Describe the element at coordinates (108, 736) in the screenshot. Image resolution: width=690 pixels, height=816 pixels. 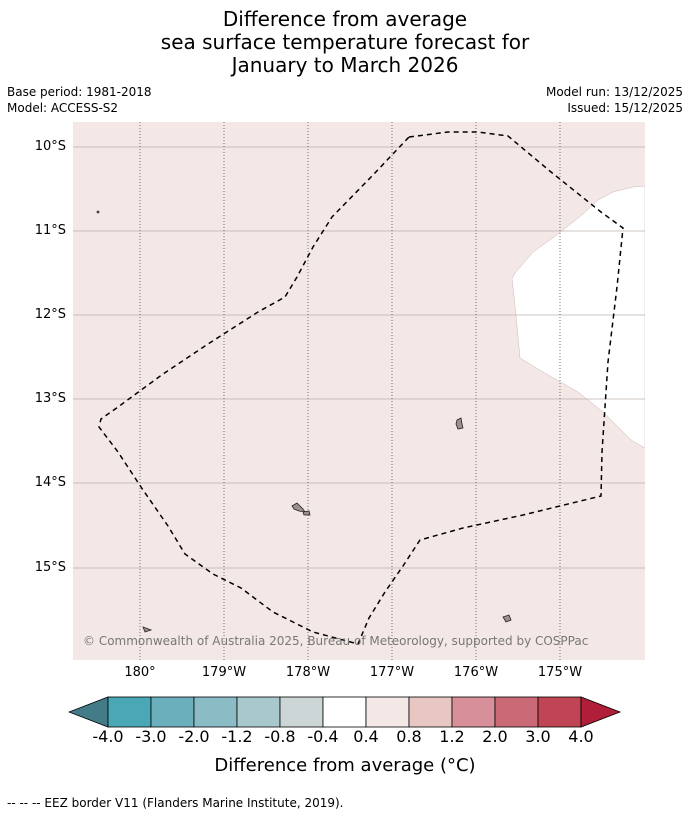
I see `colorbar-tick: -4.0` at that location.